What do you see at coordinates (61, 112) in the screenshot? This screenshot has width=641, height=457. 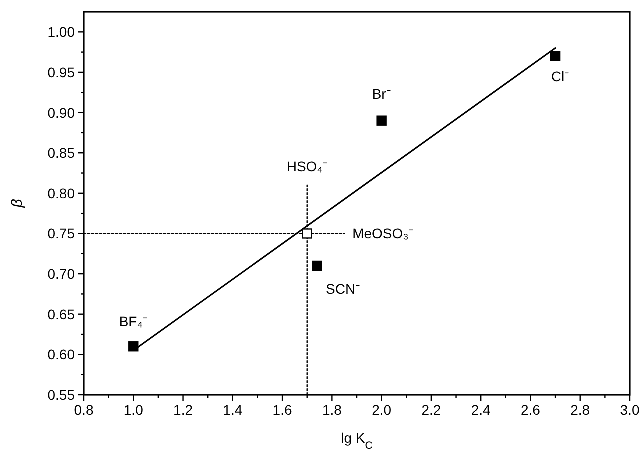 I see `text: 0.90` at bounding box center [61, 112].